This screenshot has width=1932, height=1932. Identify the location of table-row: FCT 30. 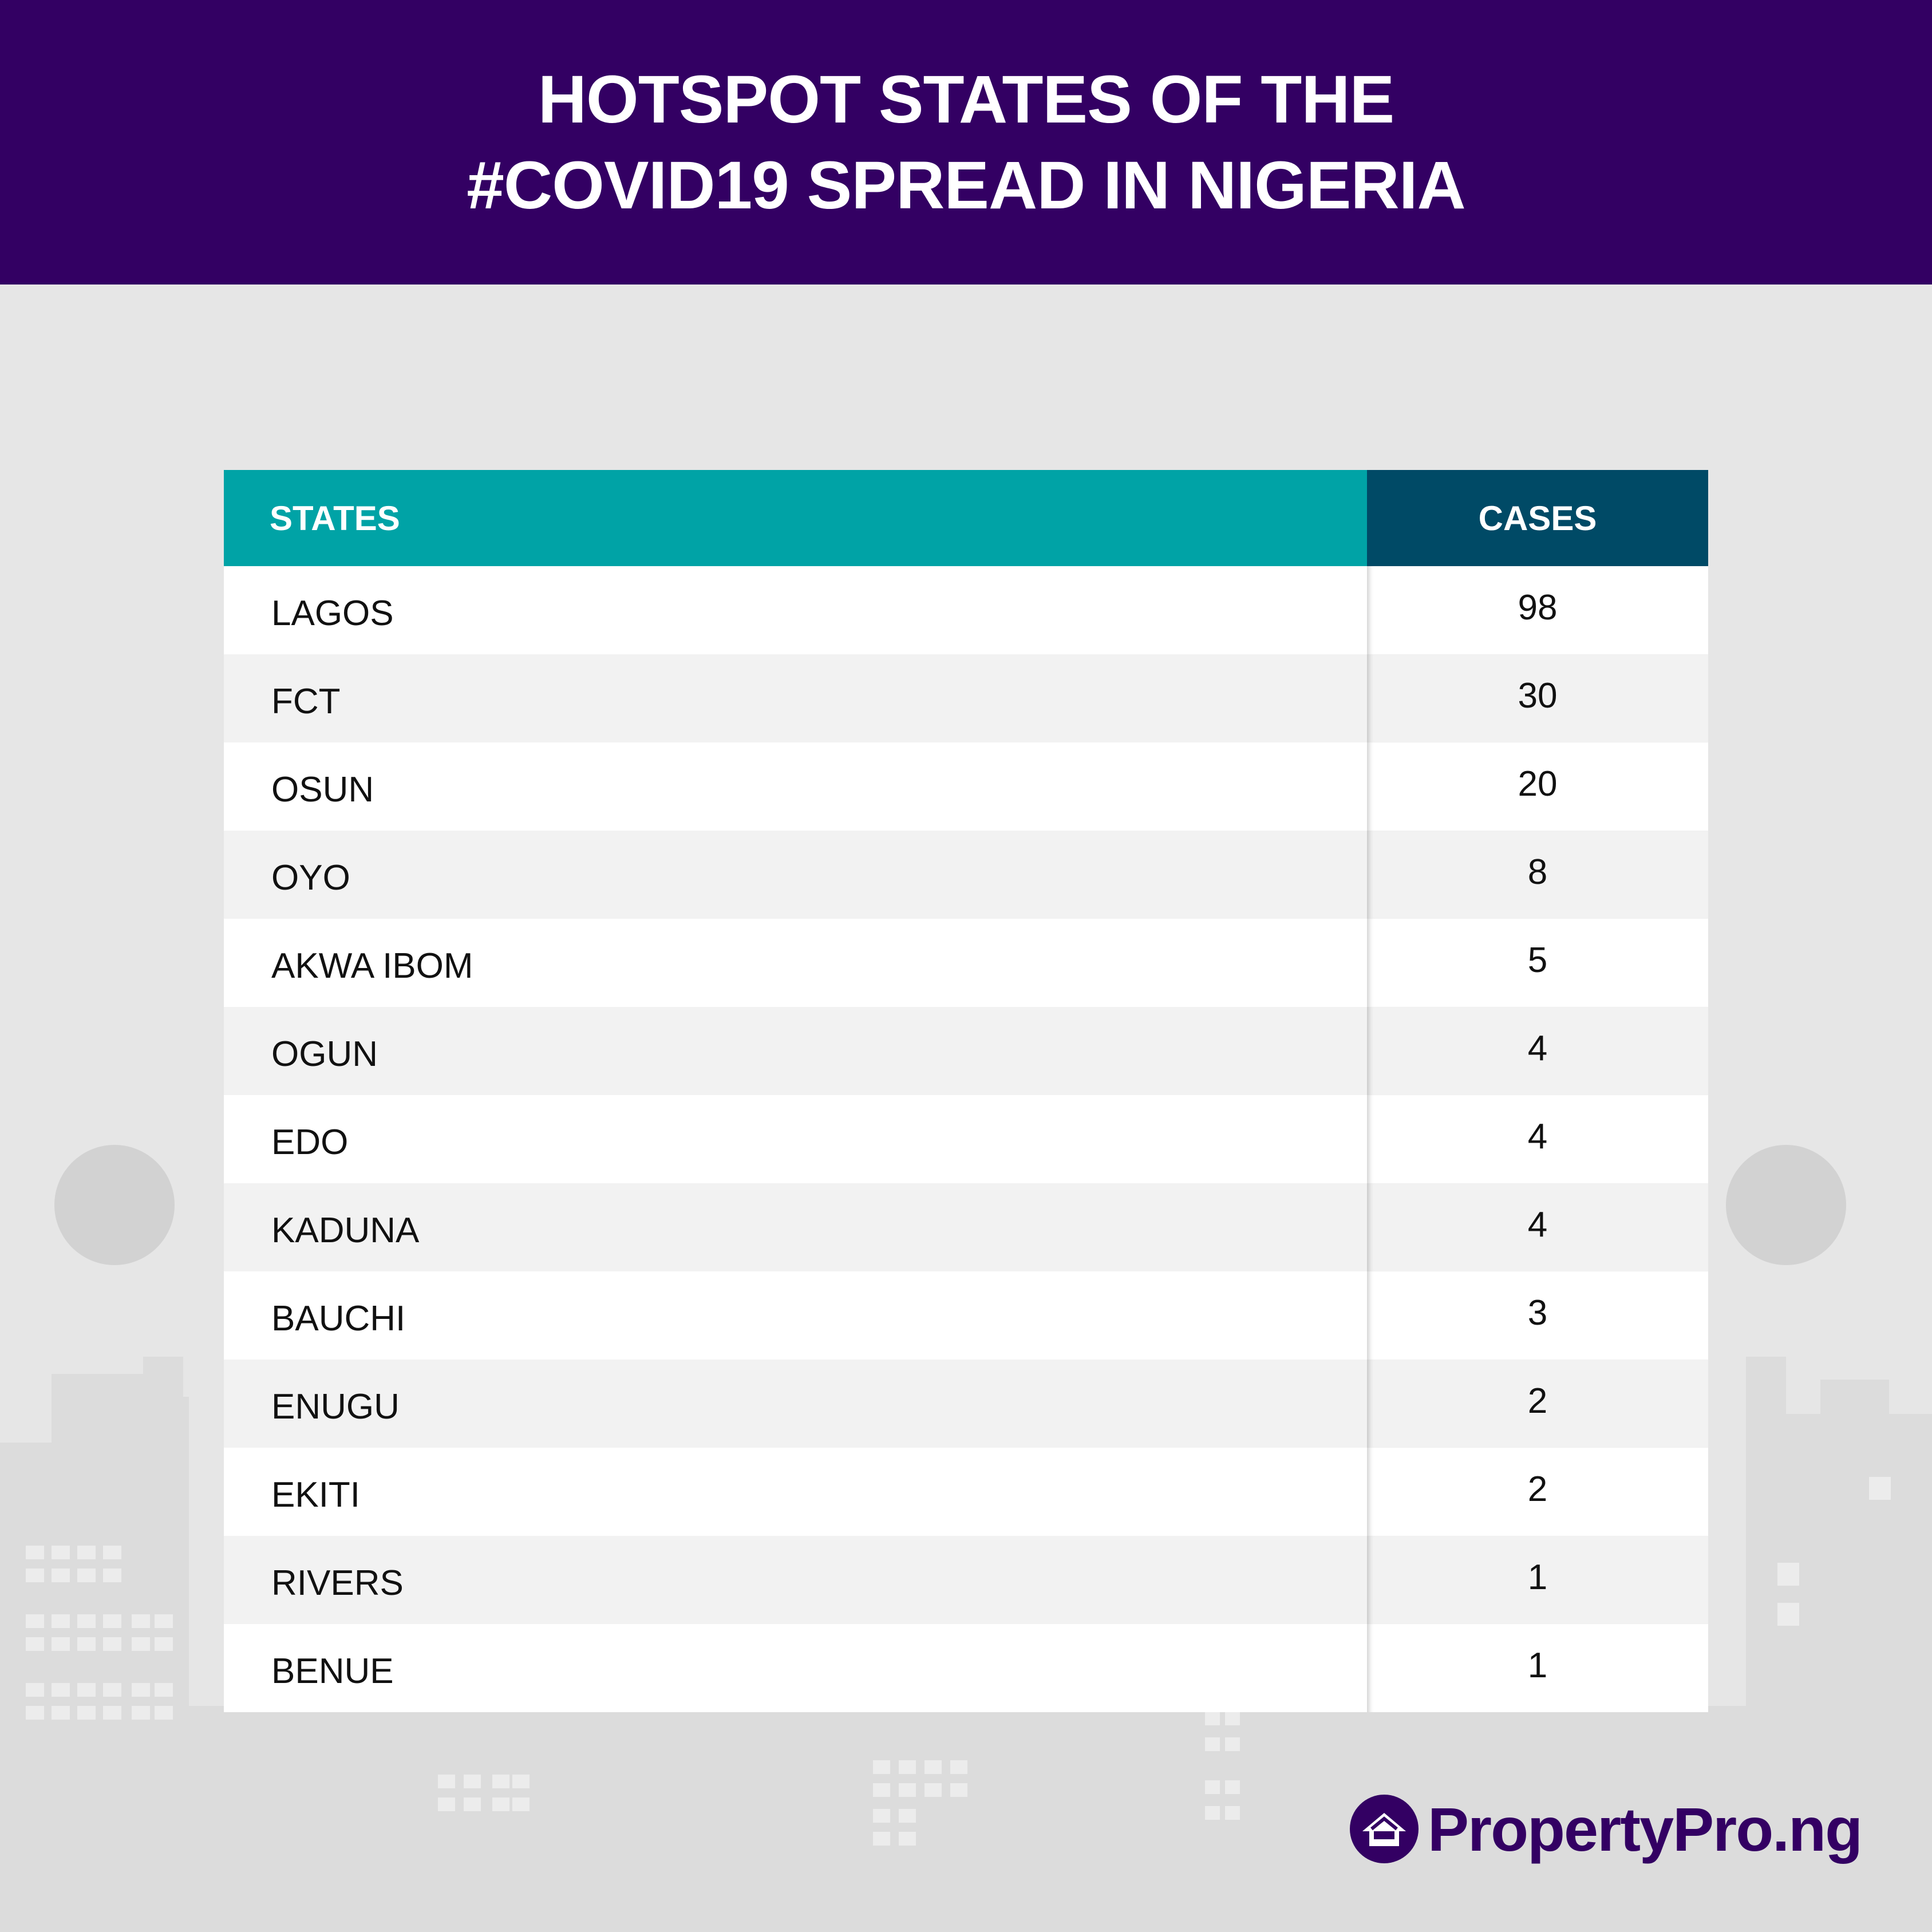
(966, 698).